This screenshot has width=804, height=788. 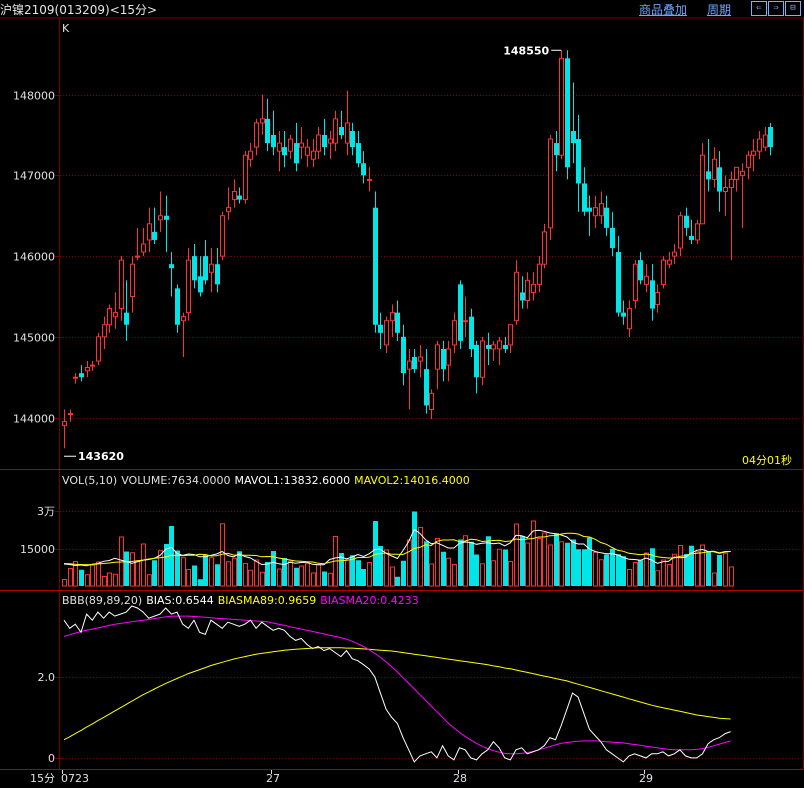 What do you see at coordinates (663, 10) in the screenshot?
I see `overlay-commodity-link: 商品叠加` at bounding box center [663, 10].